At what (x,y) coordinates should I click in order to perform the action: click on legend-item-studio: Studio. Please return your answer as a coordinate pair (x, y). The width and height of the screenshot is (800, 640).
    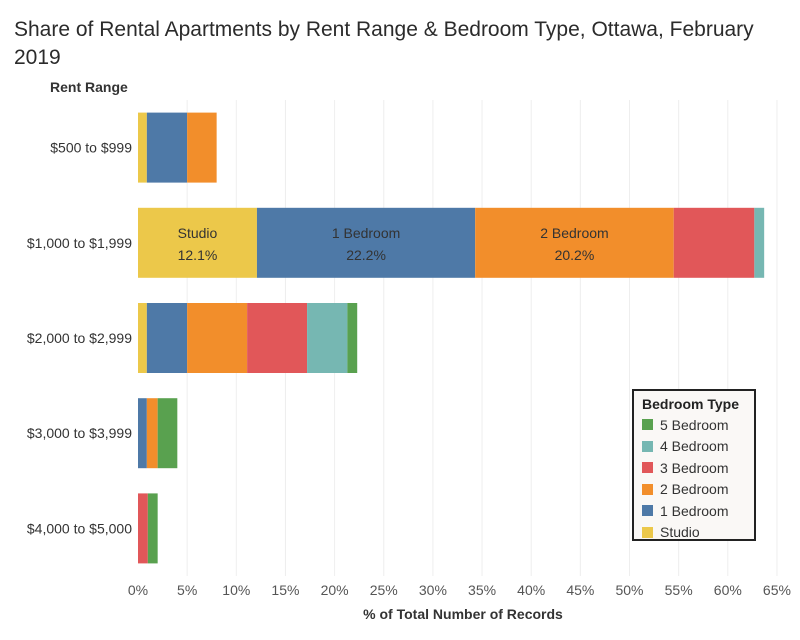
    Looking at the image, I should click on (694, 533).